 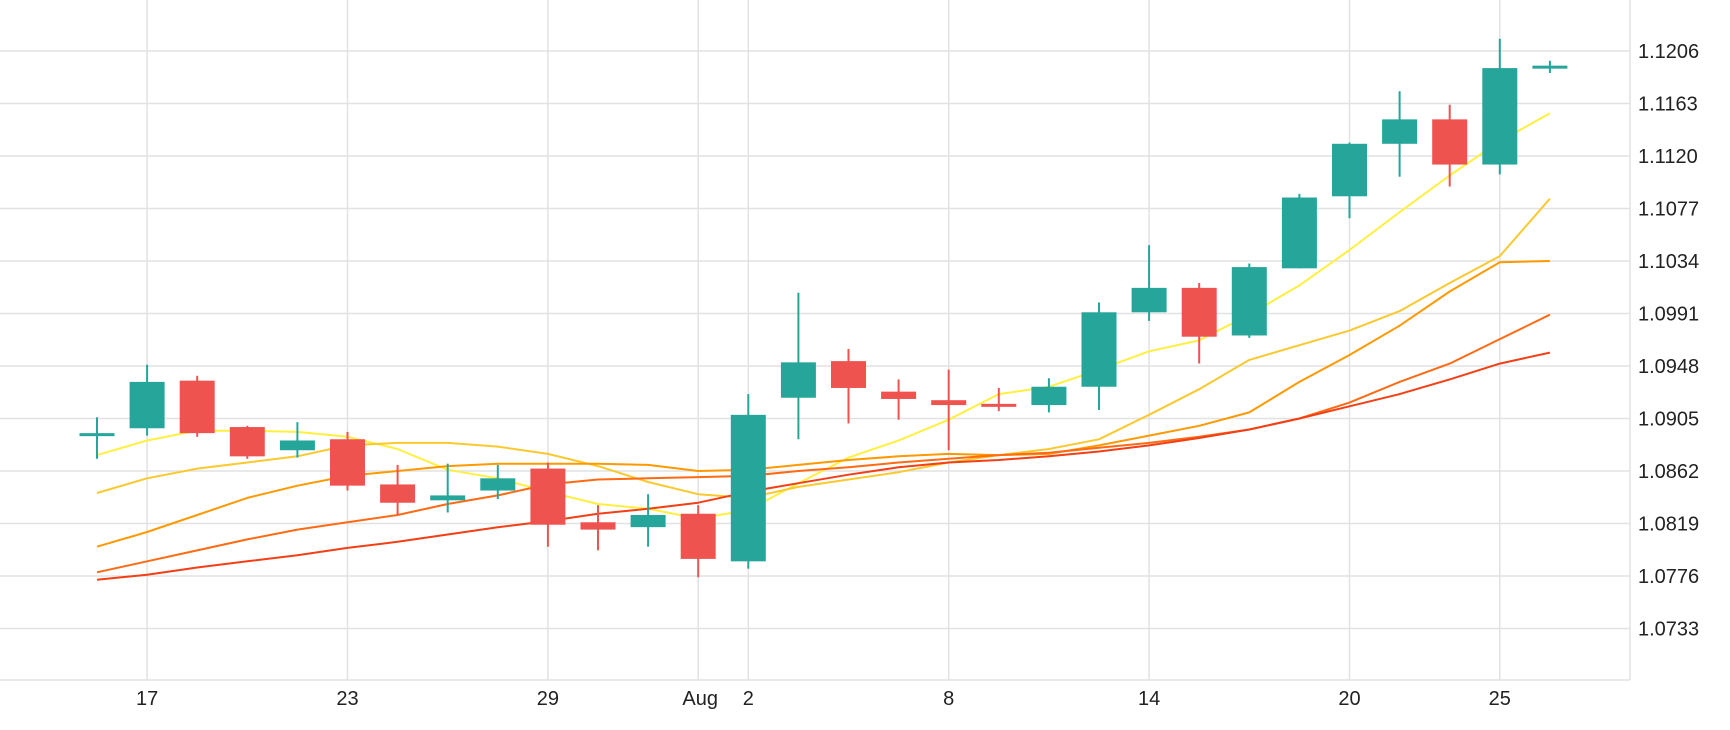 I want to click on x-tick-label: 20, so click(x=1349, y=699).